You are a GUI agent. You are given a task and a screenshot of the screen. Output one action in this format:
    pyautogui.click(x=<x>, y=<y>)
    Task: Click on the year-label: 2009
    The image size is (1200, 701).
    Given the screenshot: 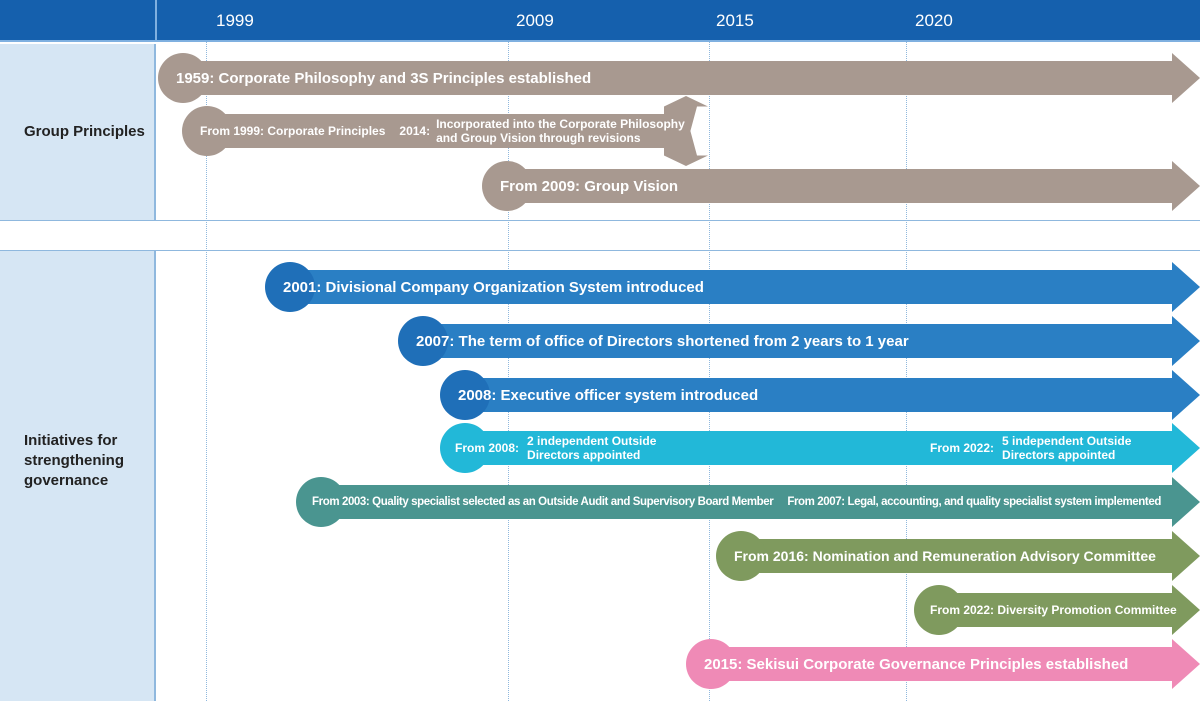 What is the action you would take?
    pyautogui.click(x=535, y=20)
    